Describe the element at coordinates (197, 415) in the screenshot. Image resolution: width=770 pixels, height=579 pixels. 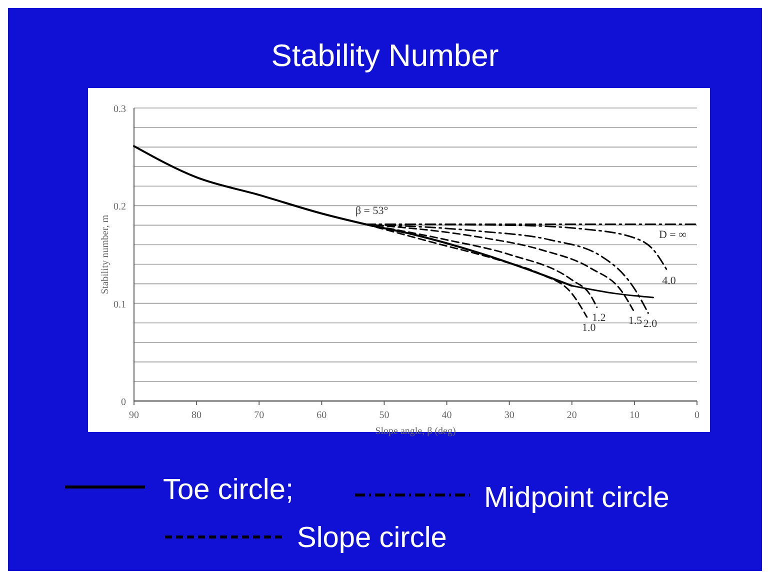
I see `x-tick-label: 80` at that location.